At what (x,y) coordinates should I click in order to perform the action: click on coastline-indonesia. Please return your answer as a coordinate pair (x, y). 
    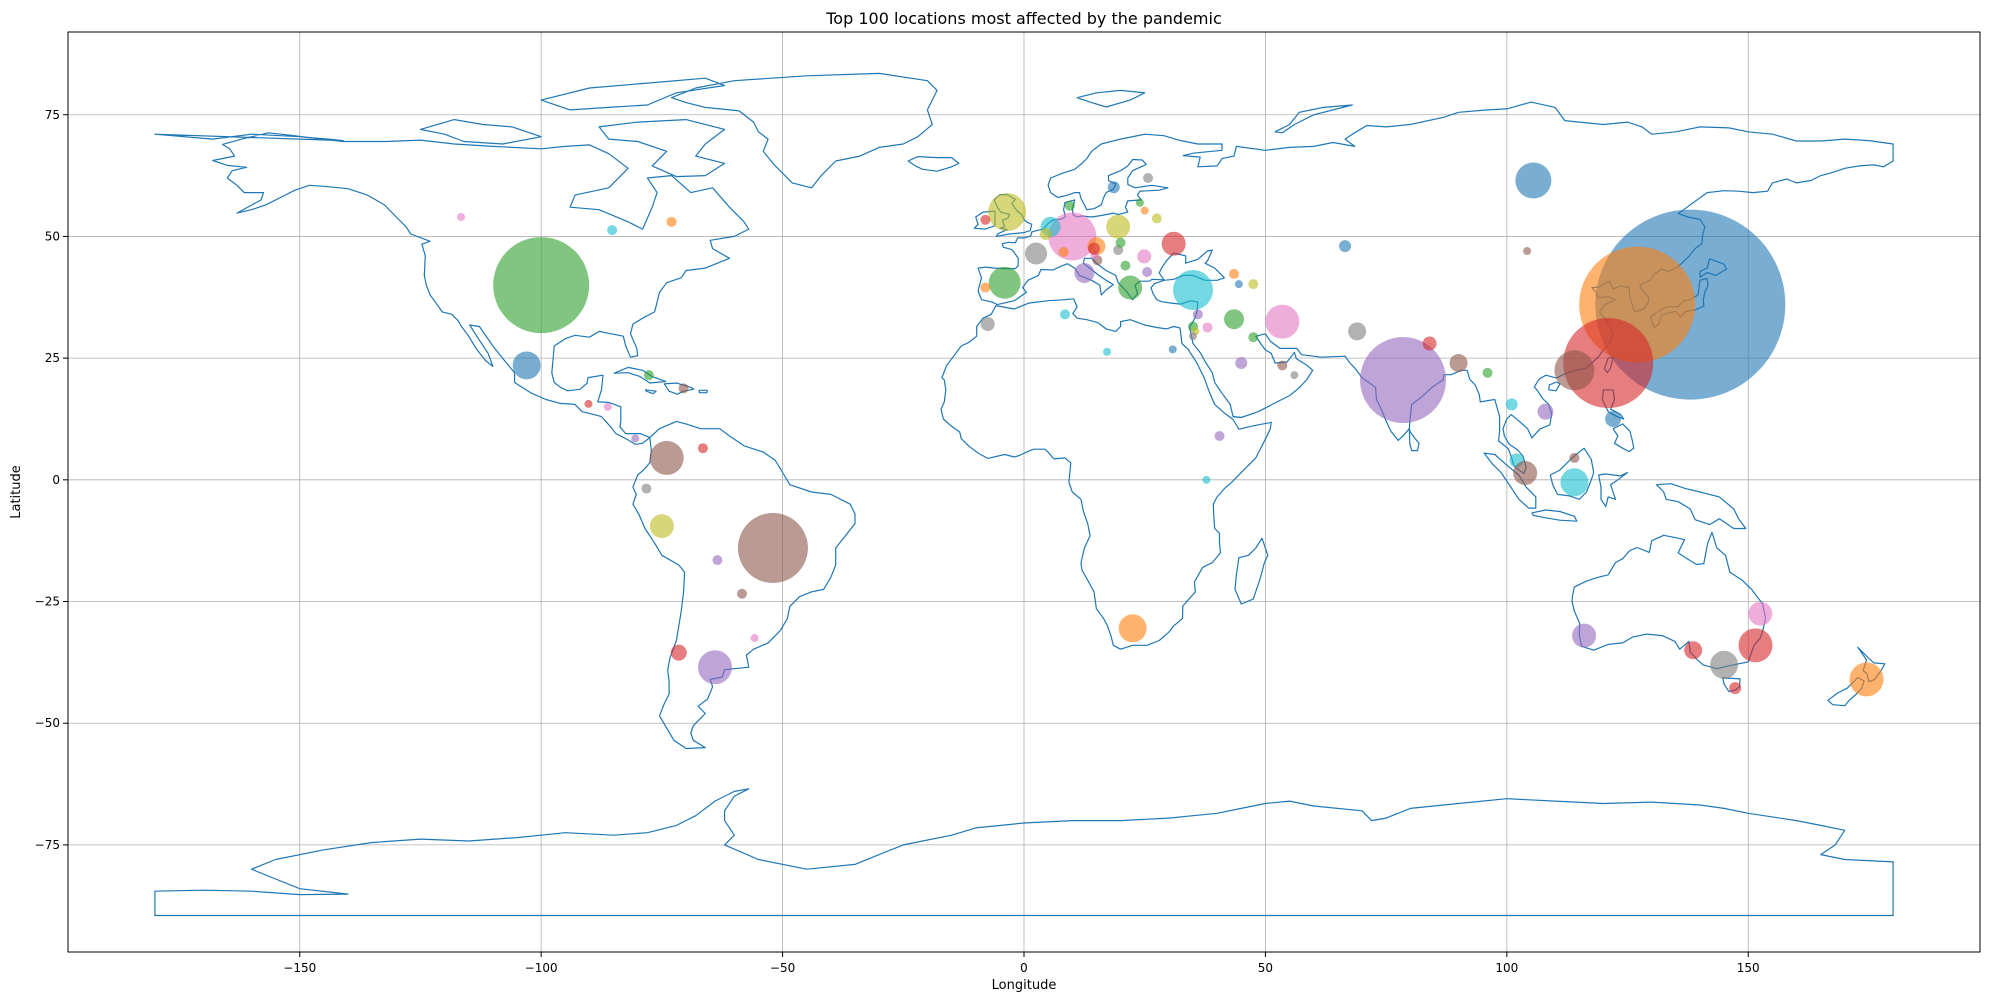
    Looking at the image, I should click on (1615, 488).